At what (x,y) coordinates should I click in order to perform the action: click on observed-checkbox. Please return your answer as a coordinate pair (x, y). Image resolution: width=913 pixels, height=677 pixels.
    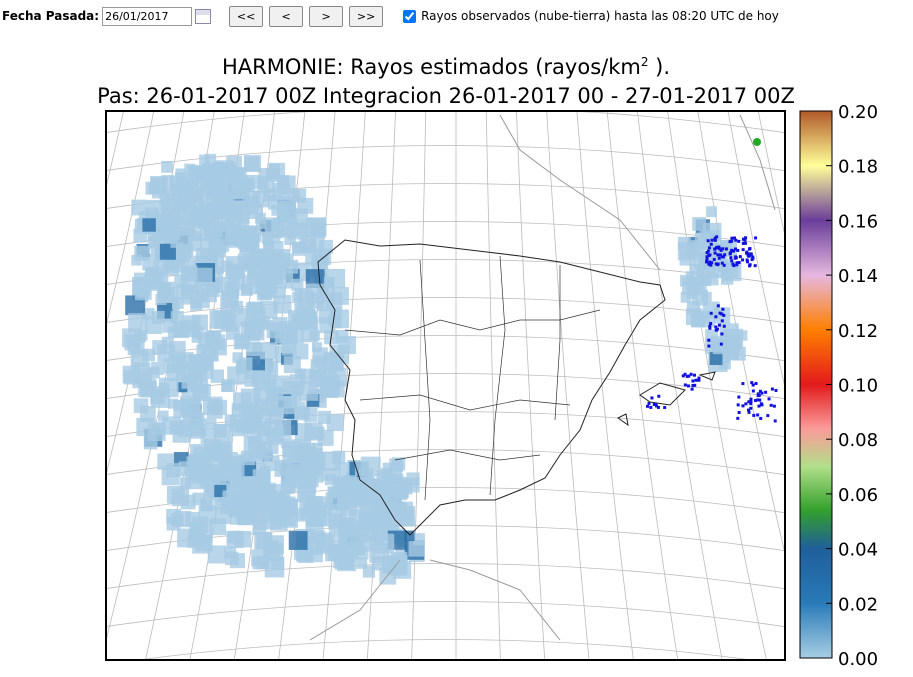
    Looking at the image, I should click on (410, 16).